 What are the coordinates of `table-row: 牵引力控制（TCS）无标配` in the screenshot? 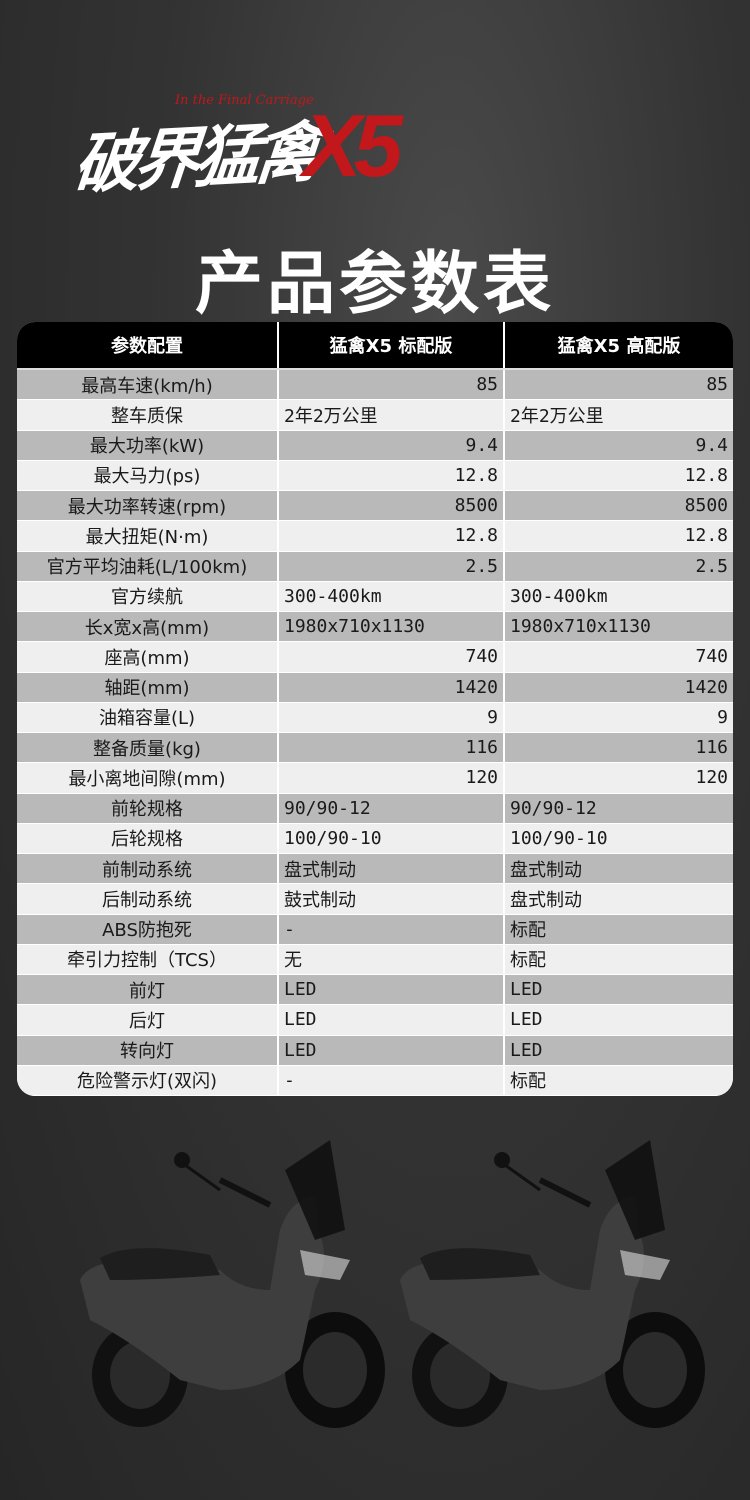 It's located at (375, 959).